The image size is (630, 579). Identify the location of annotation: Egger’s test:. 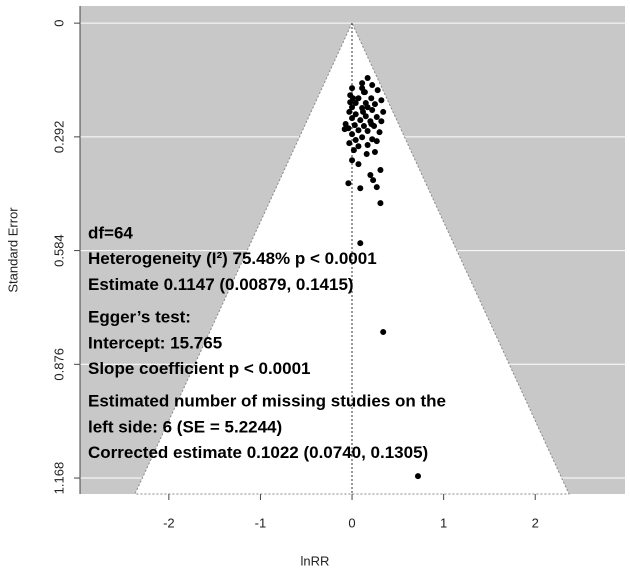
(139, 317).